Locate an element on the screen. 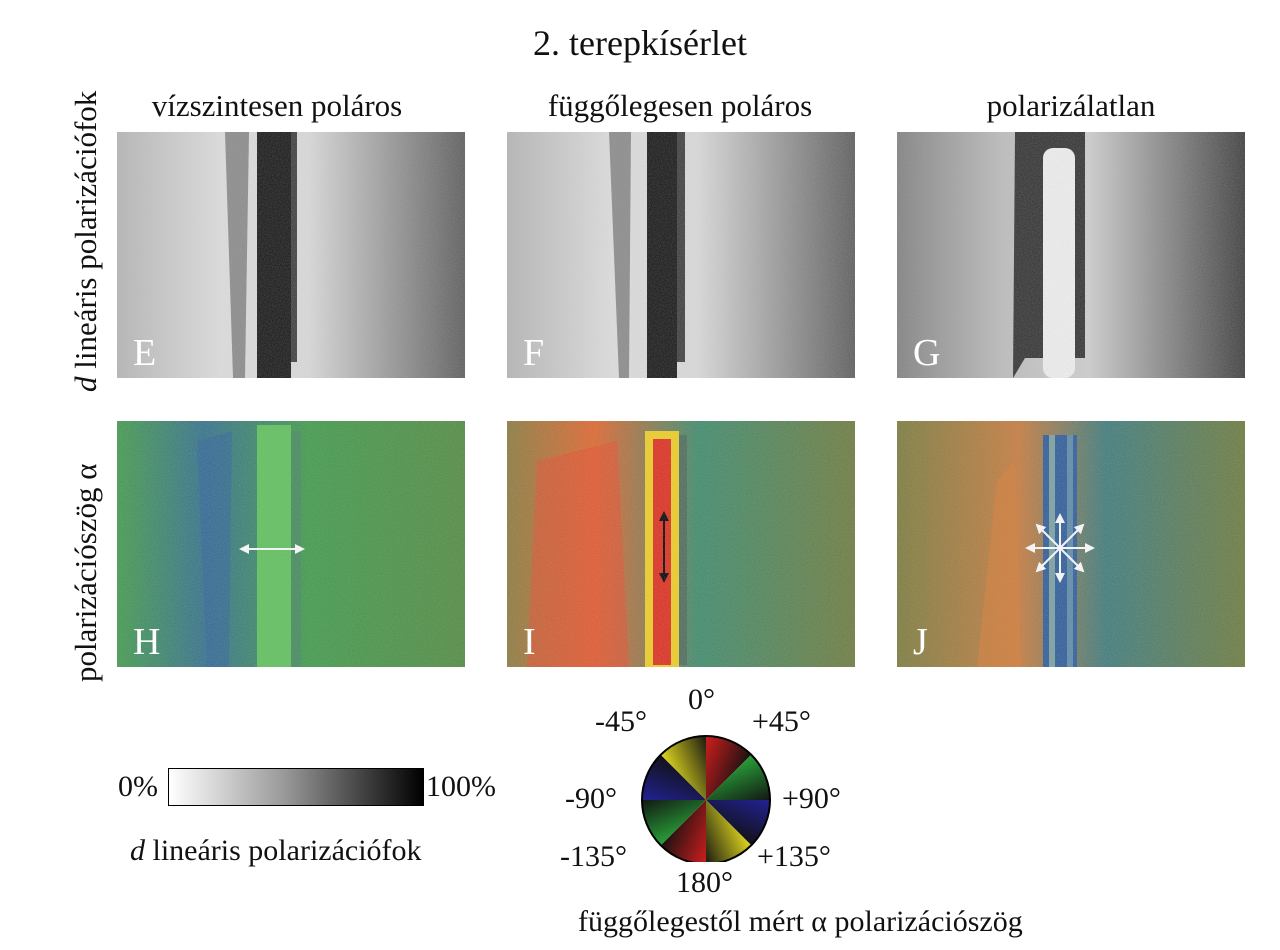 The image size is (1280, 950). scale-caption-text: lineáris polarizációfok is located at coordinates (283, 850).